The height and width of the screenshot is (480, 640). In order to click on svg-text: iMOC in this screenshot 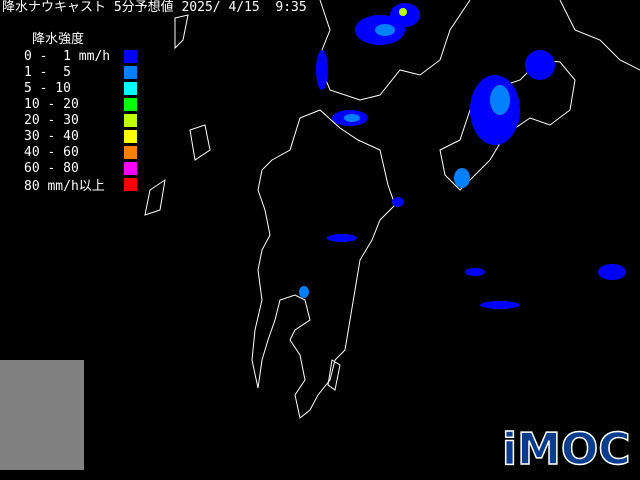, I will do `click(566, 448)`.